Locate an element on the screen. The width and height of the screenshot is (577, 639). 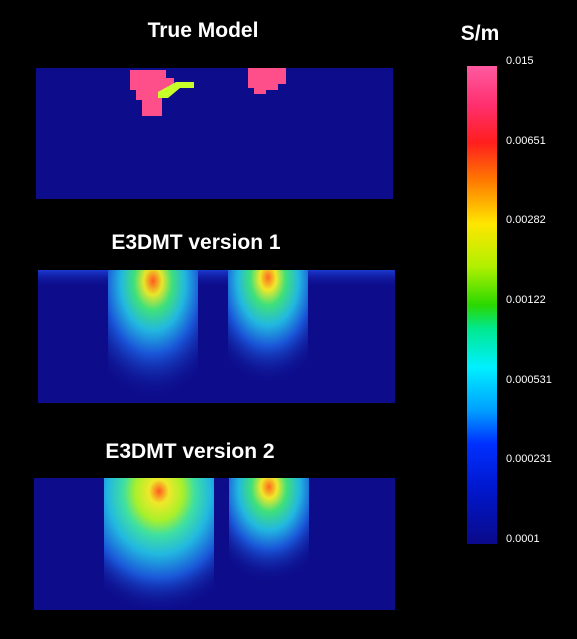
colorbar-tick-label: 0.00651 is located at coordinates (526, 141).